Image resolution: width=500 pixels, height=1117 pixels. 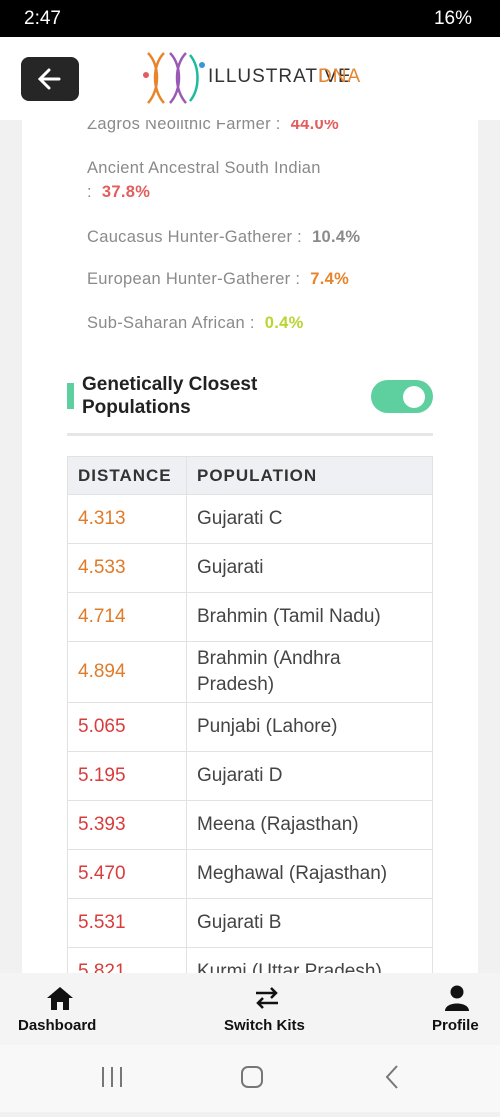 What do you see at coordinates (455, 1025) in the screenshot?
I see `nav-profile: Profile` at bounding box center [455, 1025].